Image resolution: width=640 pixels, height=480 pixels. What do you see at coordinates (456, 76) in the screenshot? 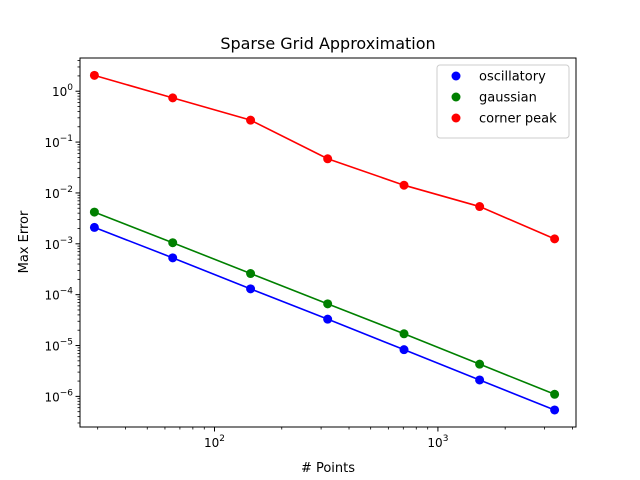
I see `legend-marker-oscillatory` at bounding box center [456, 76].